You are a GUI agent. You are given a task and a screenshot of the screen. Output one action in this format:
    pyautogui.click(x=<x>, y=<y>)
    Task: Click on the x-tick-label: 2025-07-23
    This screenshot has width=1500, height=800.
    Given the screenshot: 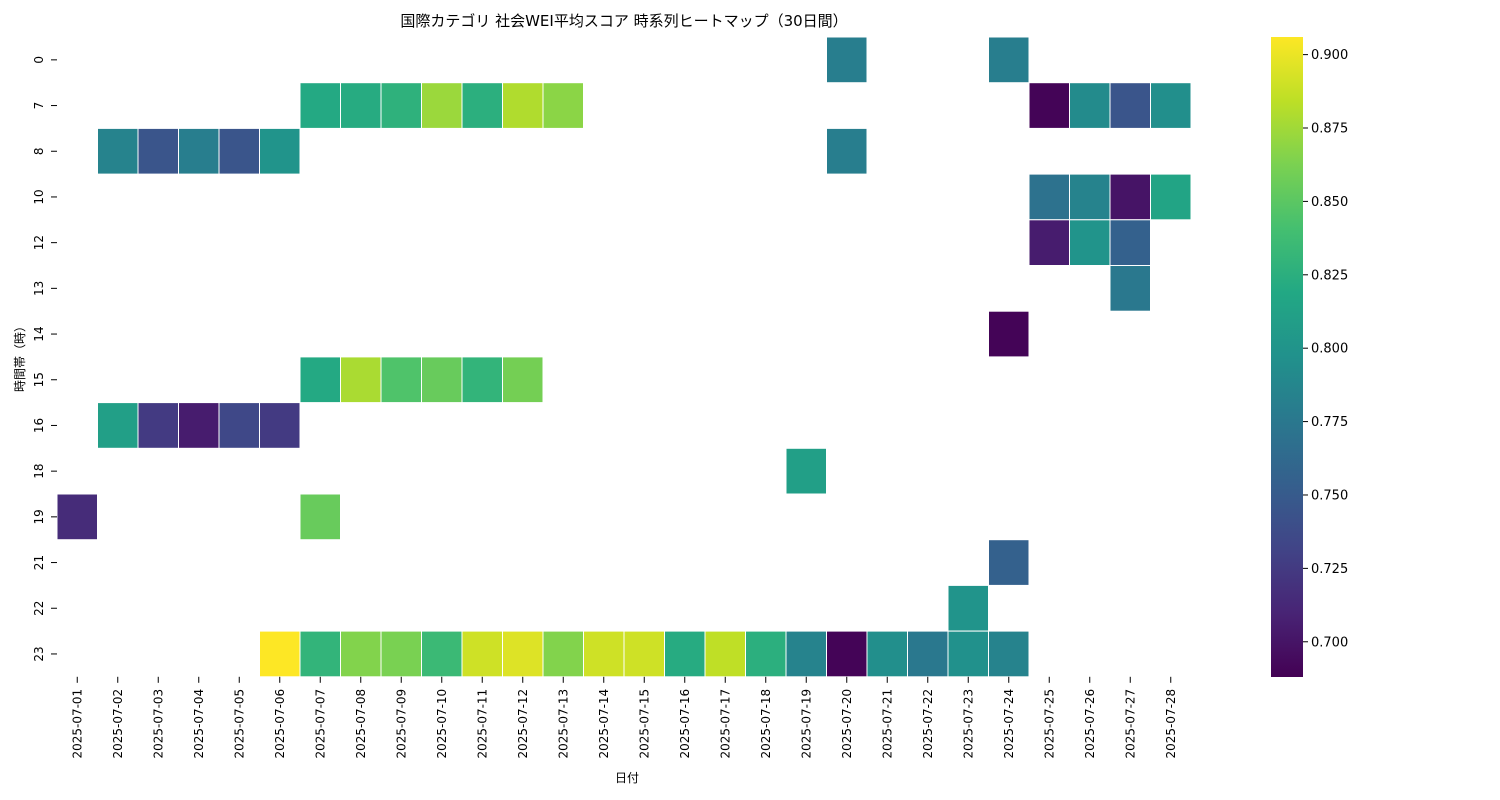 What is the action you would take?
    pyautogui.click(x=968, y=724)
    